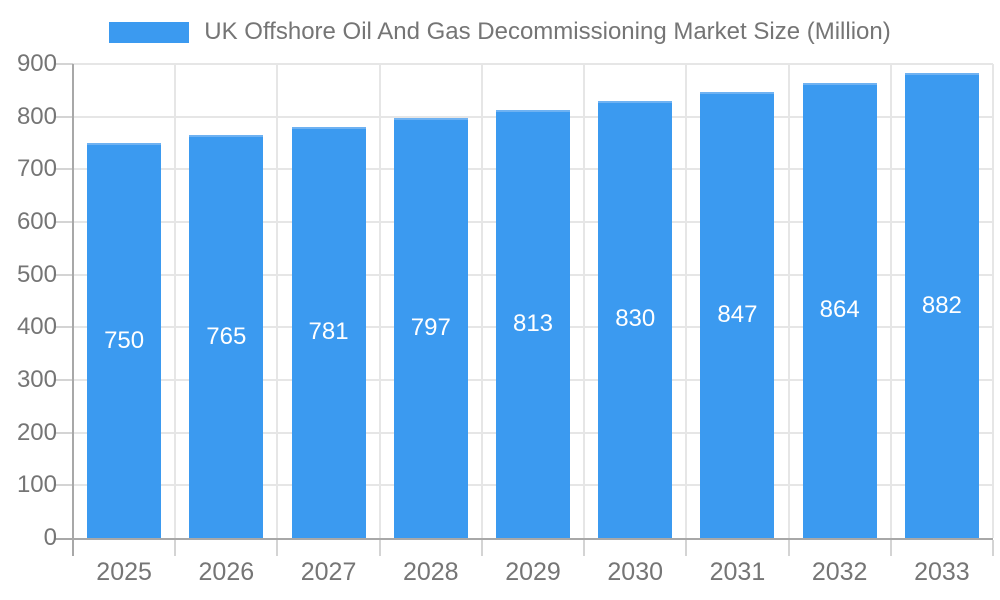 This screenshot has width=1000, height=600. I want to click on x-axis-label: 2030, so click(635, 572).